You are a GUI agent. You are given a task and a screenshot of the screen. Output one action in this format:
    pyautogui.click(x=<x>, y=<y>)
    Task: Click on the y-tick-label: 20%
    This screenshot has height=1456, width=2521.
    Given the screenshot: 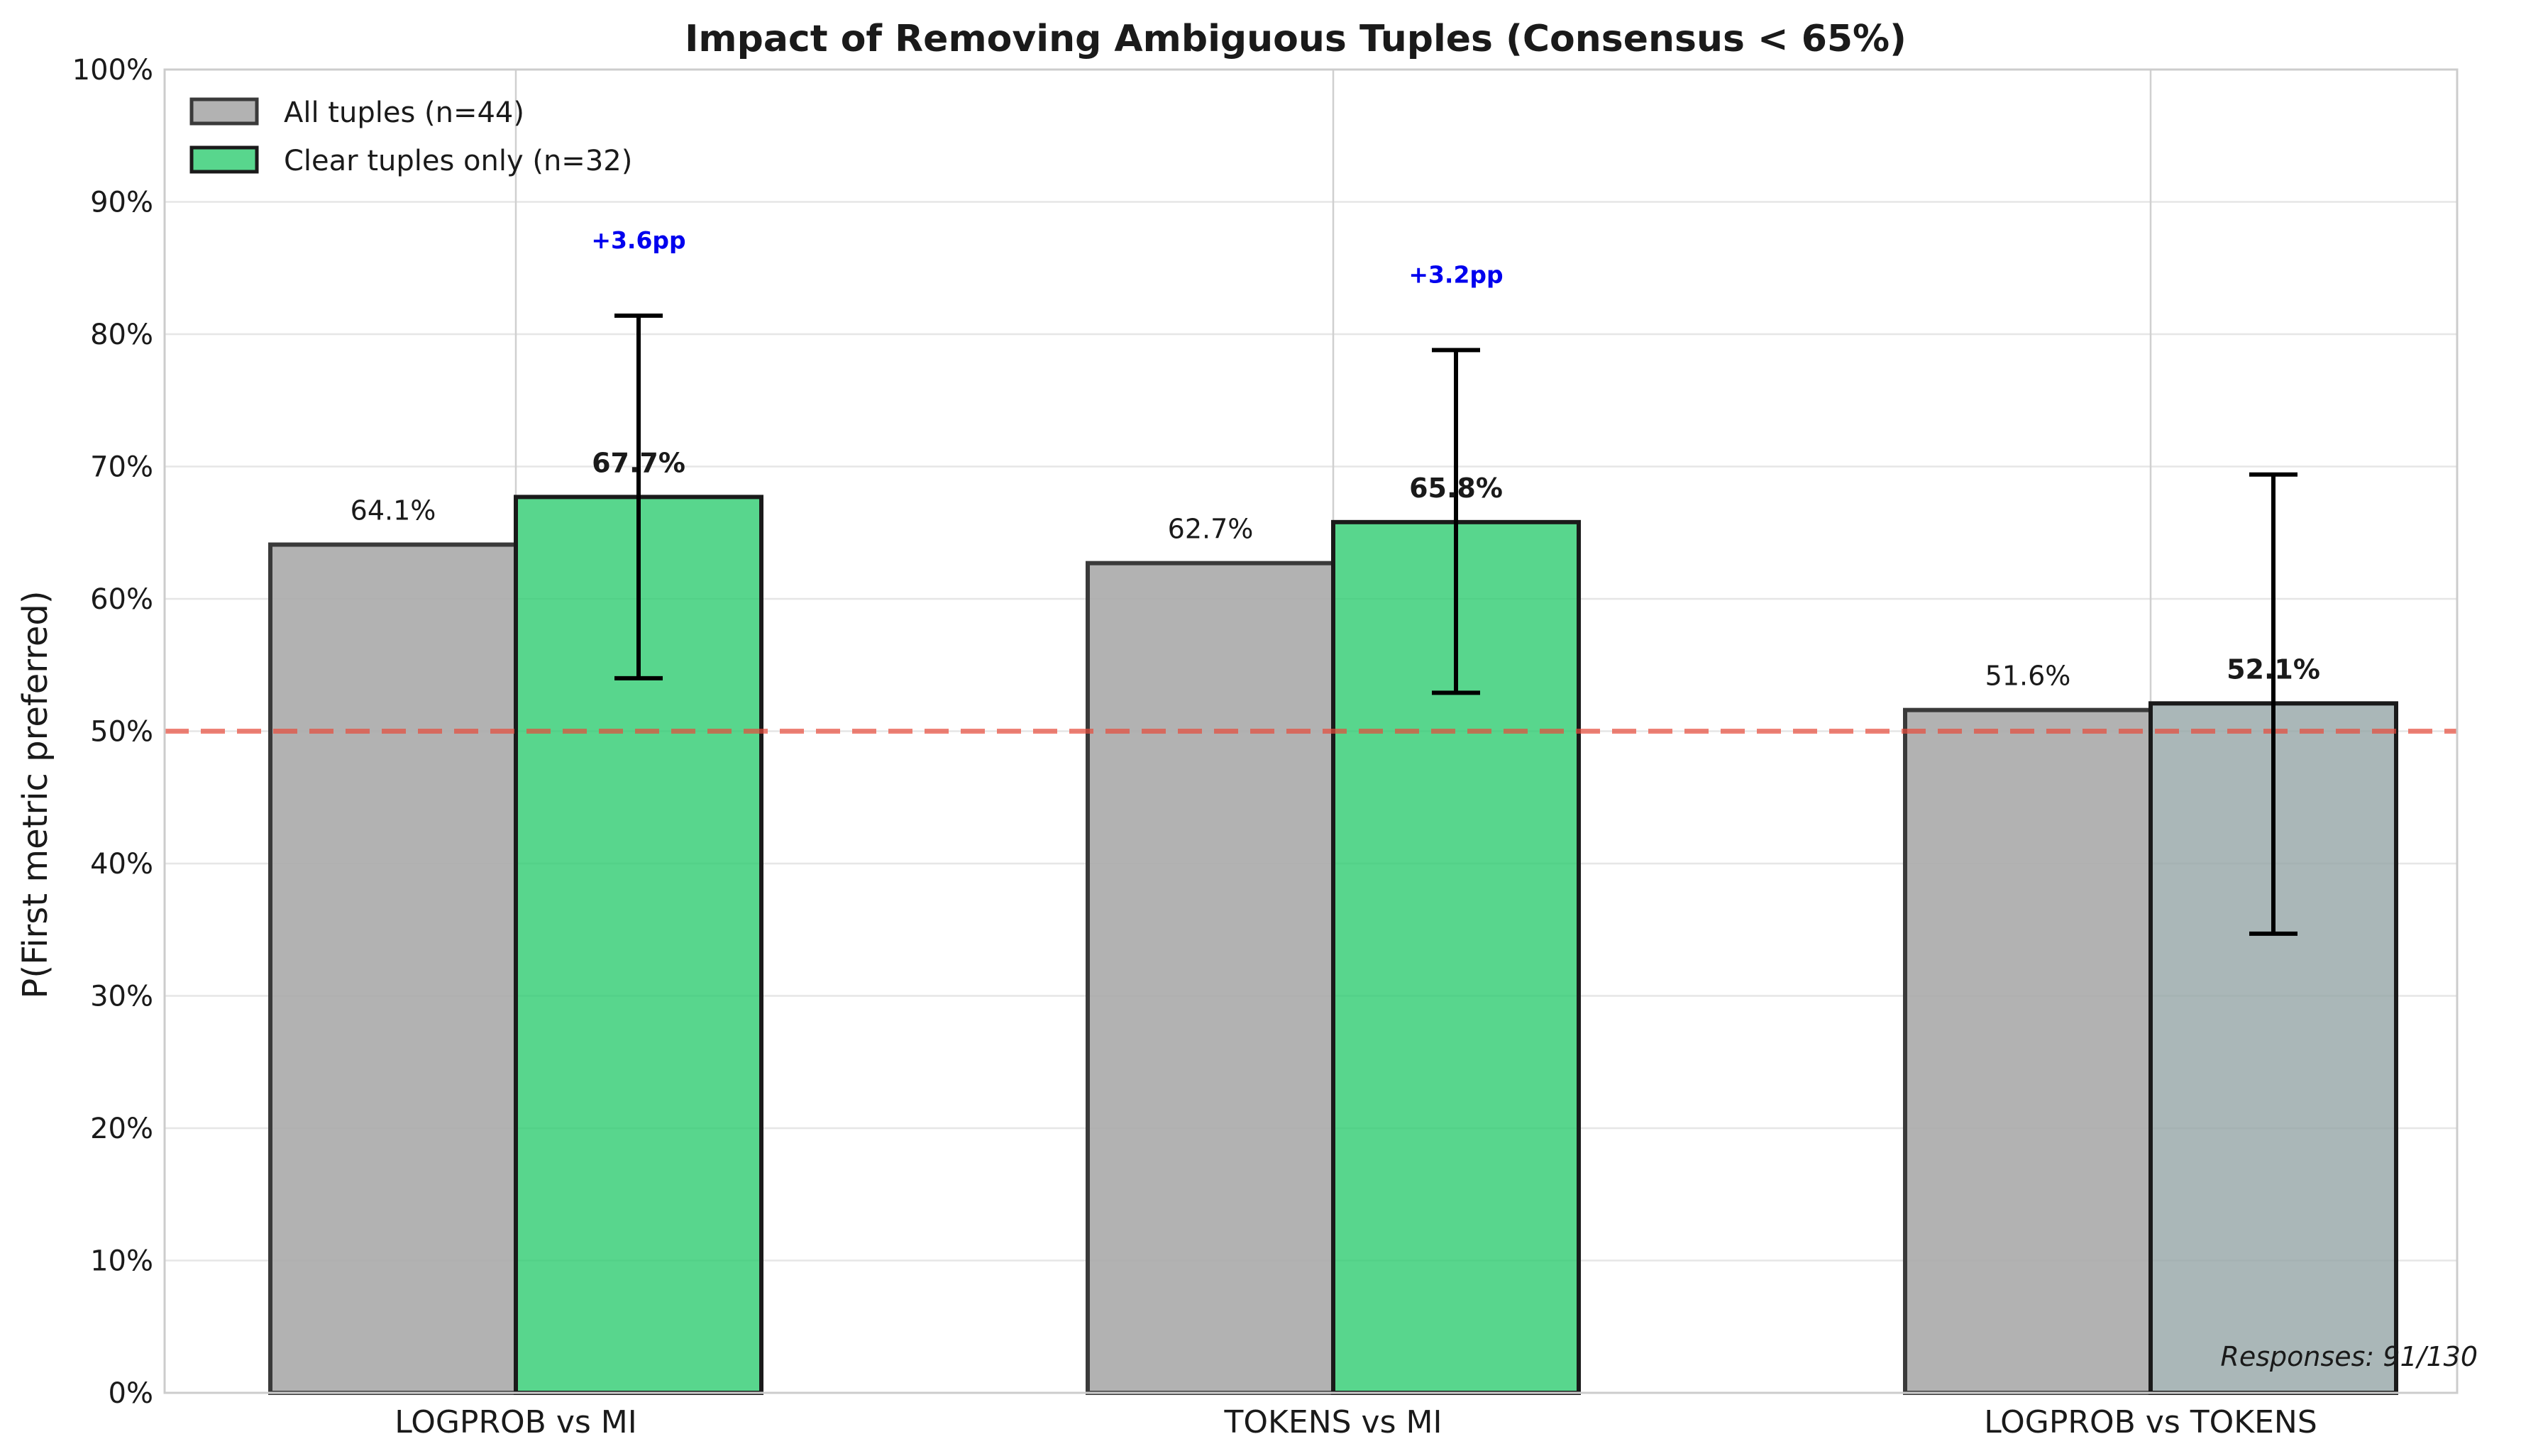 What is the action you would take?
    pyautogui.click(x=121, y=1129)
    